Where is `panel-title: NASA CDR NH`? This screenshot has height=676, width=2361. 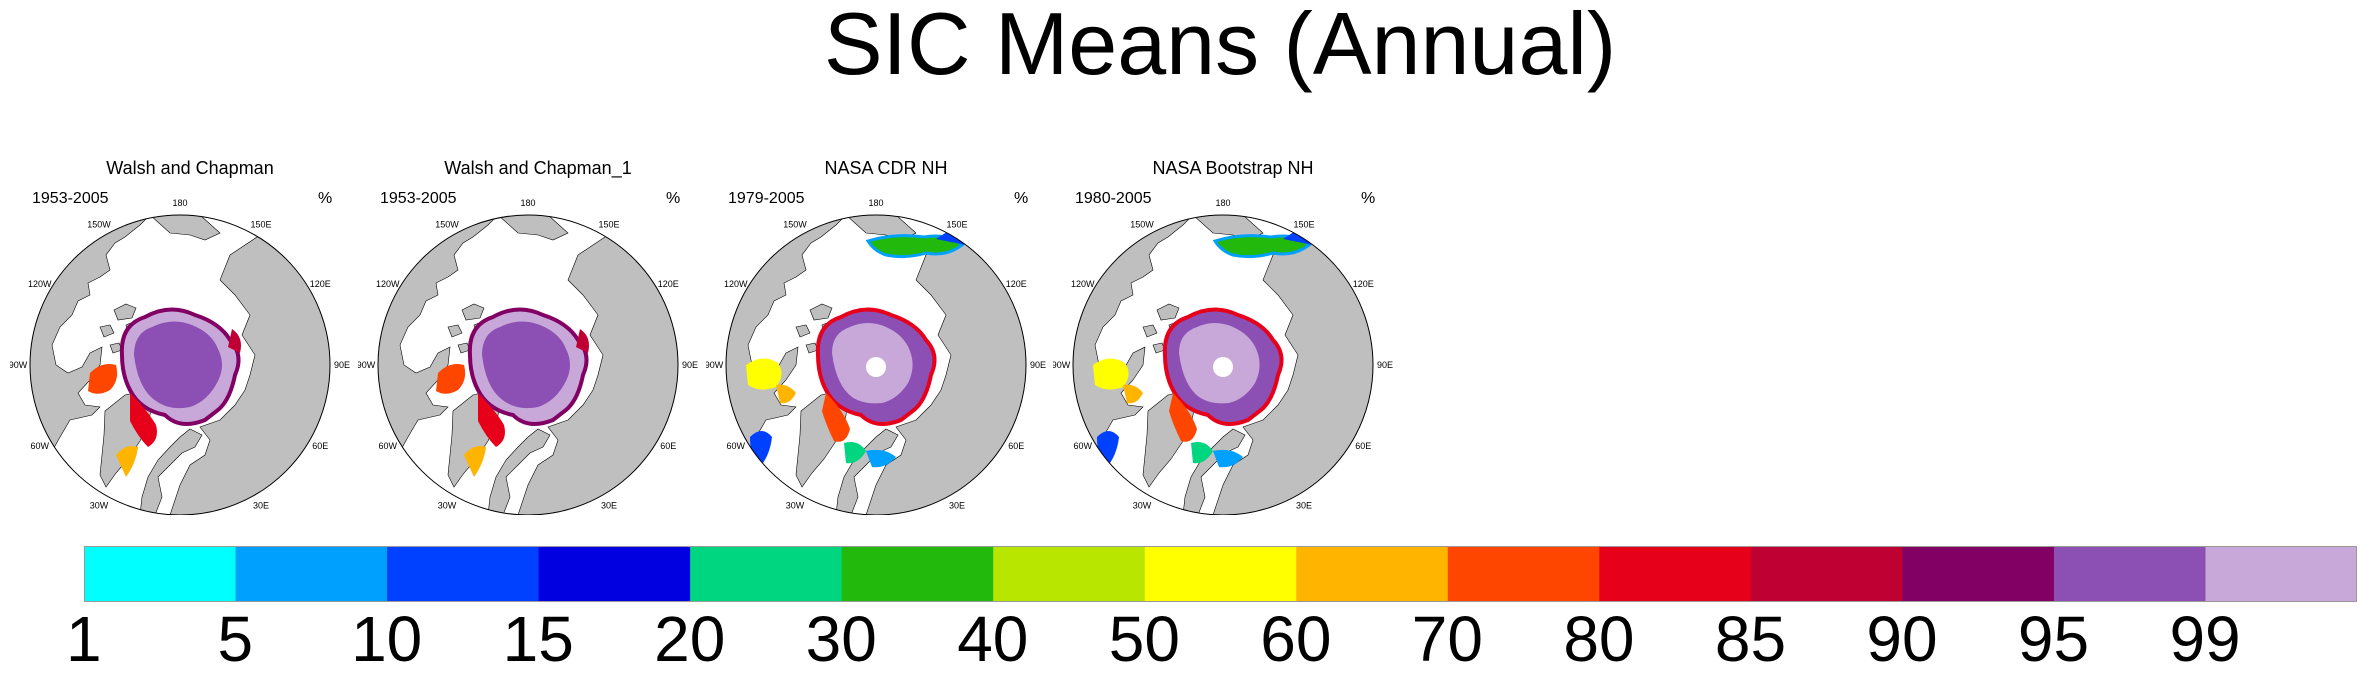
panel-title: NASA CDR NH is located at coordinates (886, 168).